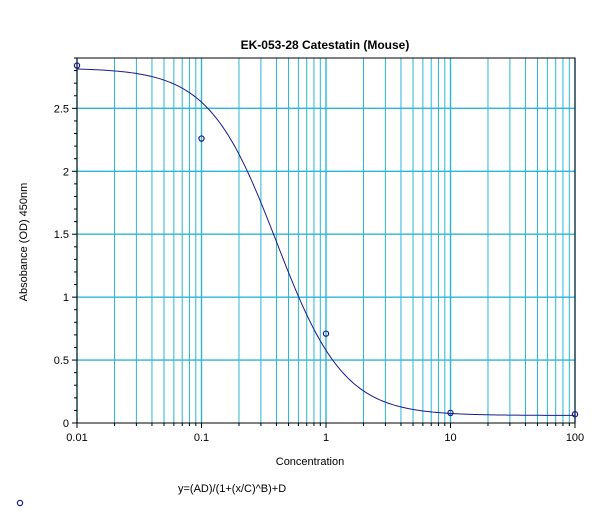  What do you see at coordinates (232, 489) in the screenshot?
I see `fit-equation: y=(AD)/(1+(x/C)^B)+D` at bounding box center [232, 489].